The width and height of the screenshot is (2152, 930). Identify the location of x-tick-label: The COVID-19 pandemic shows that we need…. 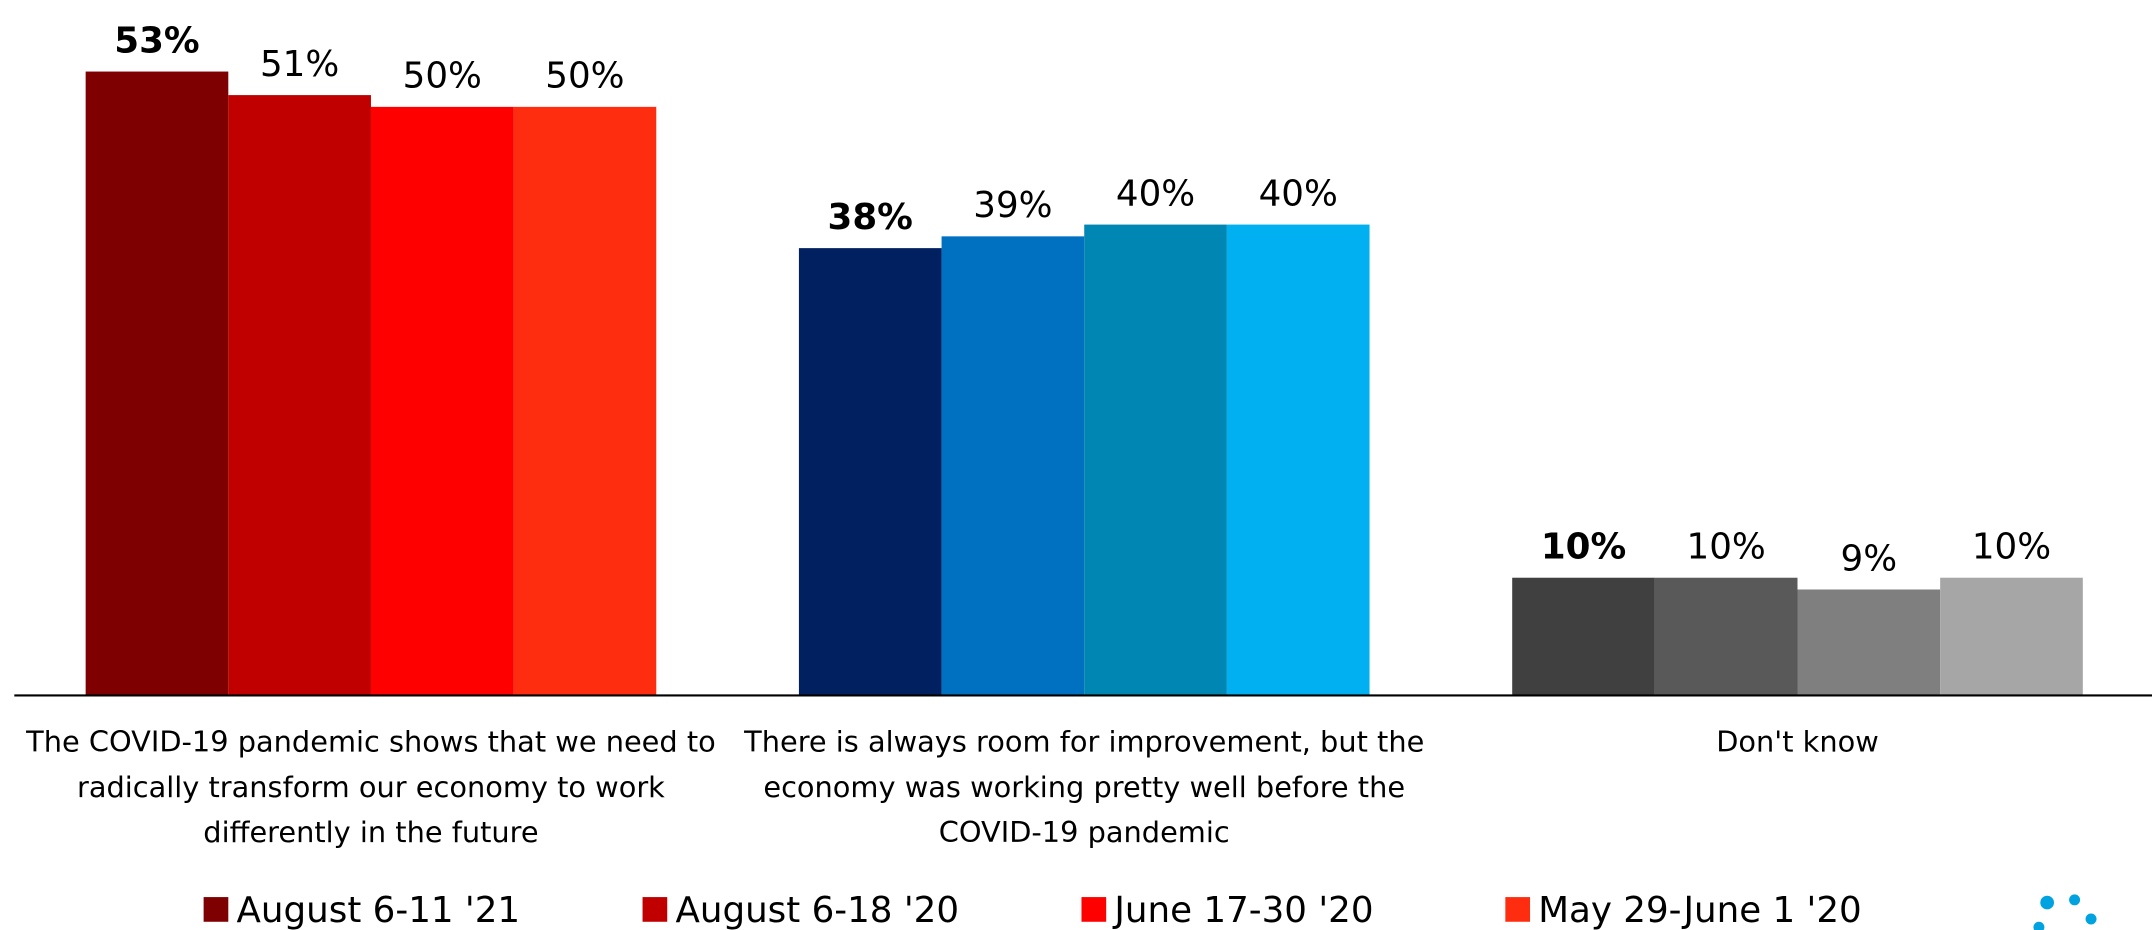
(371, 787).